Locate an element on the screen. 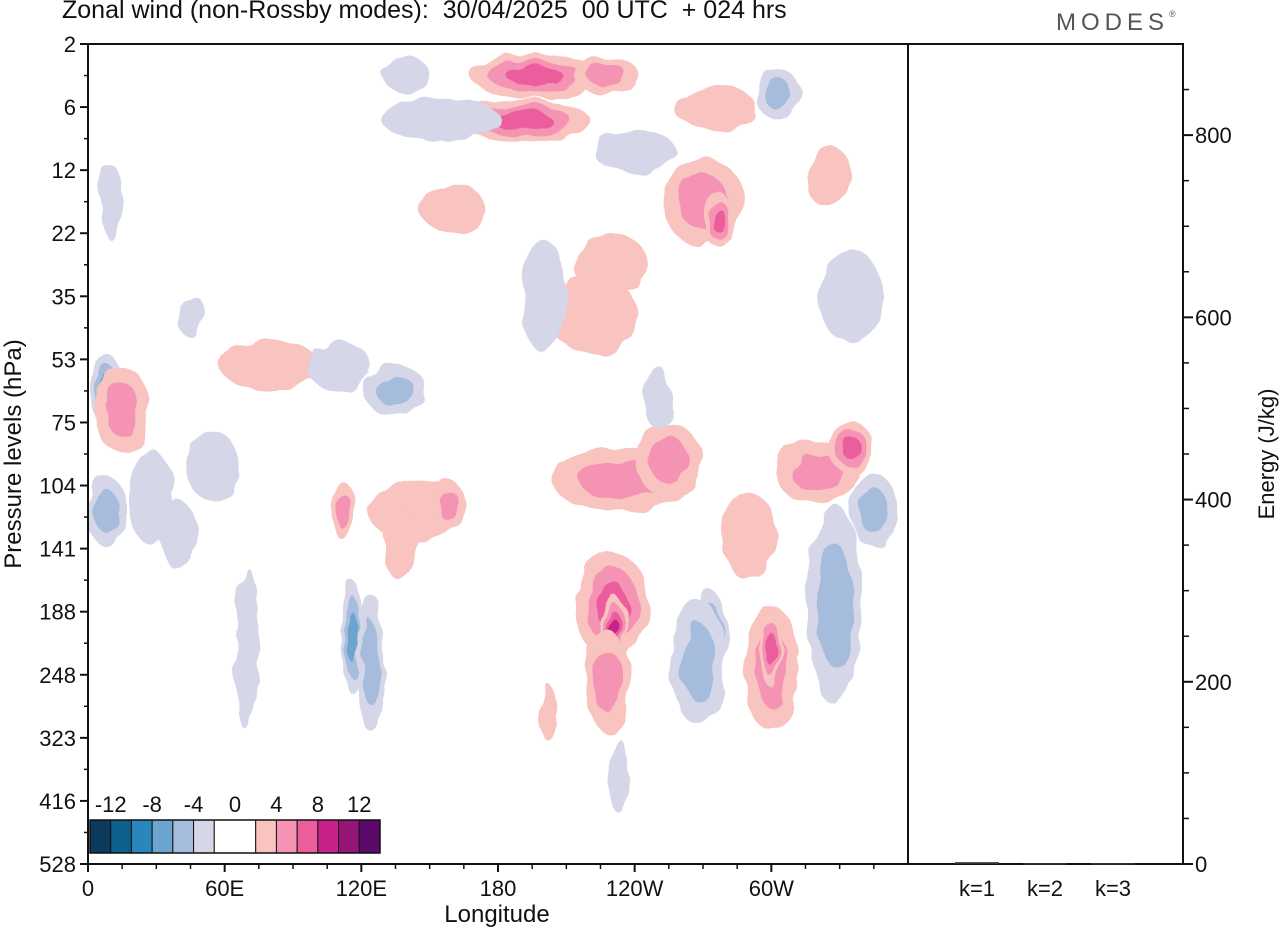 The height and width of the screenshot is (930, 1280). y-tick-label: 75 is located at coordinates (64, 422).